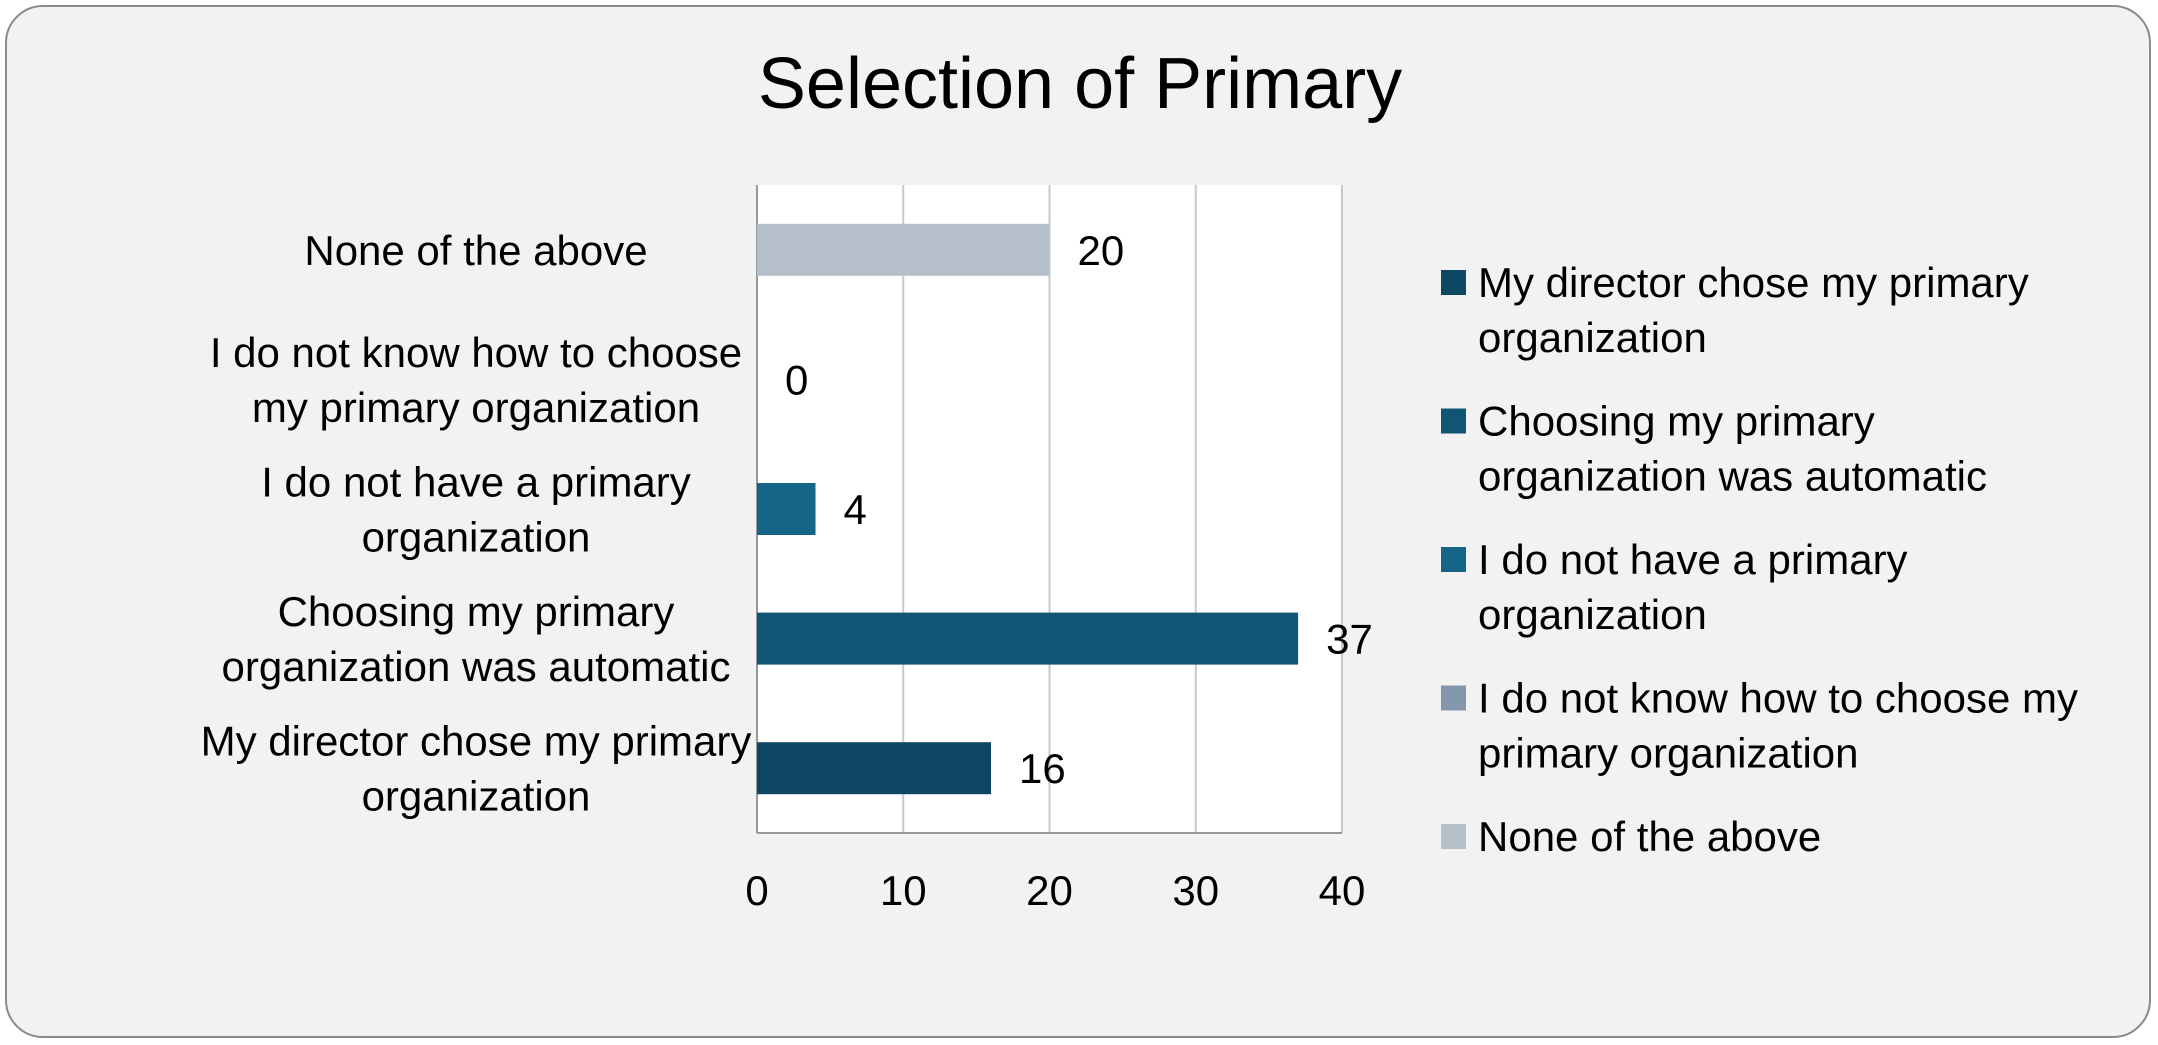 The height and width of the screenshot is (1045, 2158). I want to click on category-label-line: My director chose my primary, so click(476, 741).